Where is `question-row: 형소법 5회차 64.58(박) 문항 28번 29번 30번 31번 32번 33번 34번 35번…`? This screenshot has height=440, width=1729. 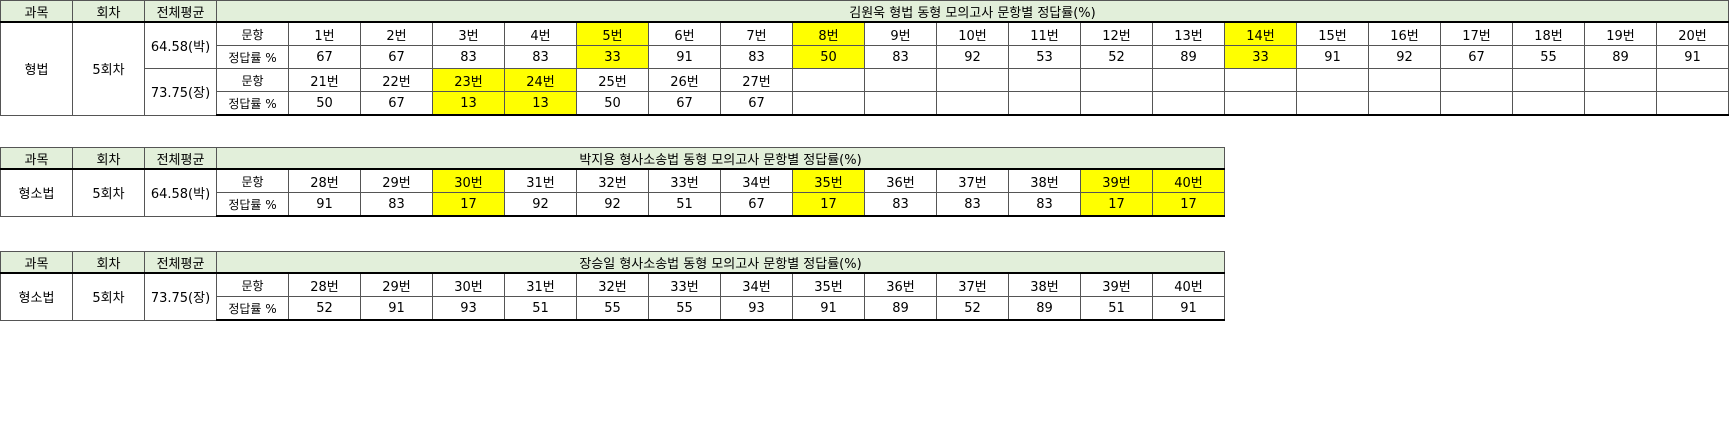
question-row: 형소법 5회차 64.58(박) 문항 28번 29번 30번 31번 32번 33번 34번 35번… is located at coordinates (612, 192).